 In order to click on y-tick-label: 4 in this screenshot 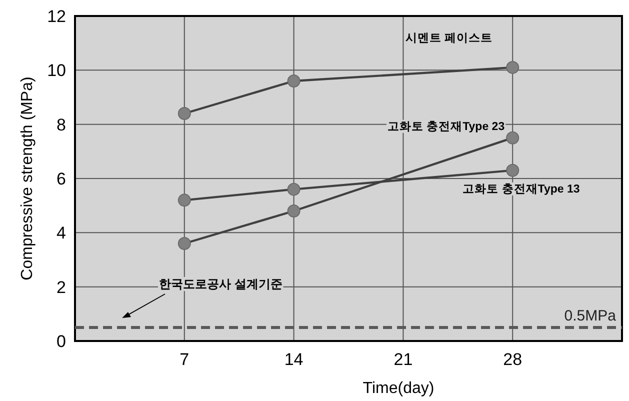, I will do `click(61, 233)`.